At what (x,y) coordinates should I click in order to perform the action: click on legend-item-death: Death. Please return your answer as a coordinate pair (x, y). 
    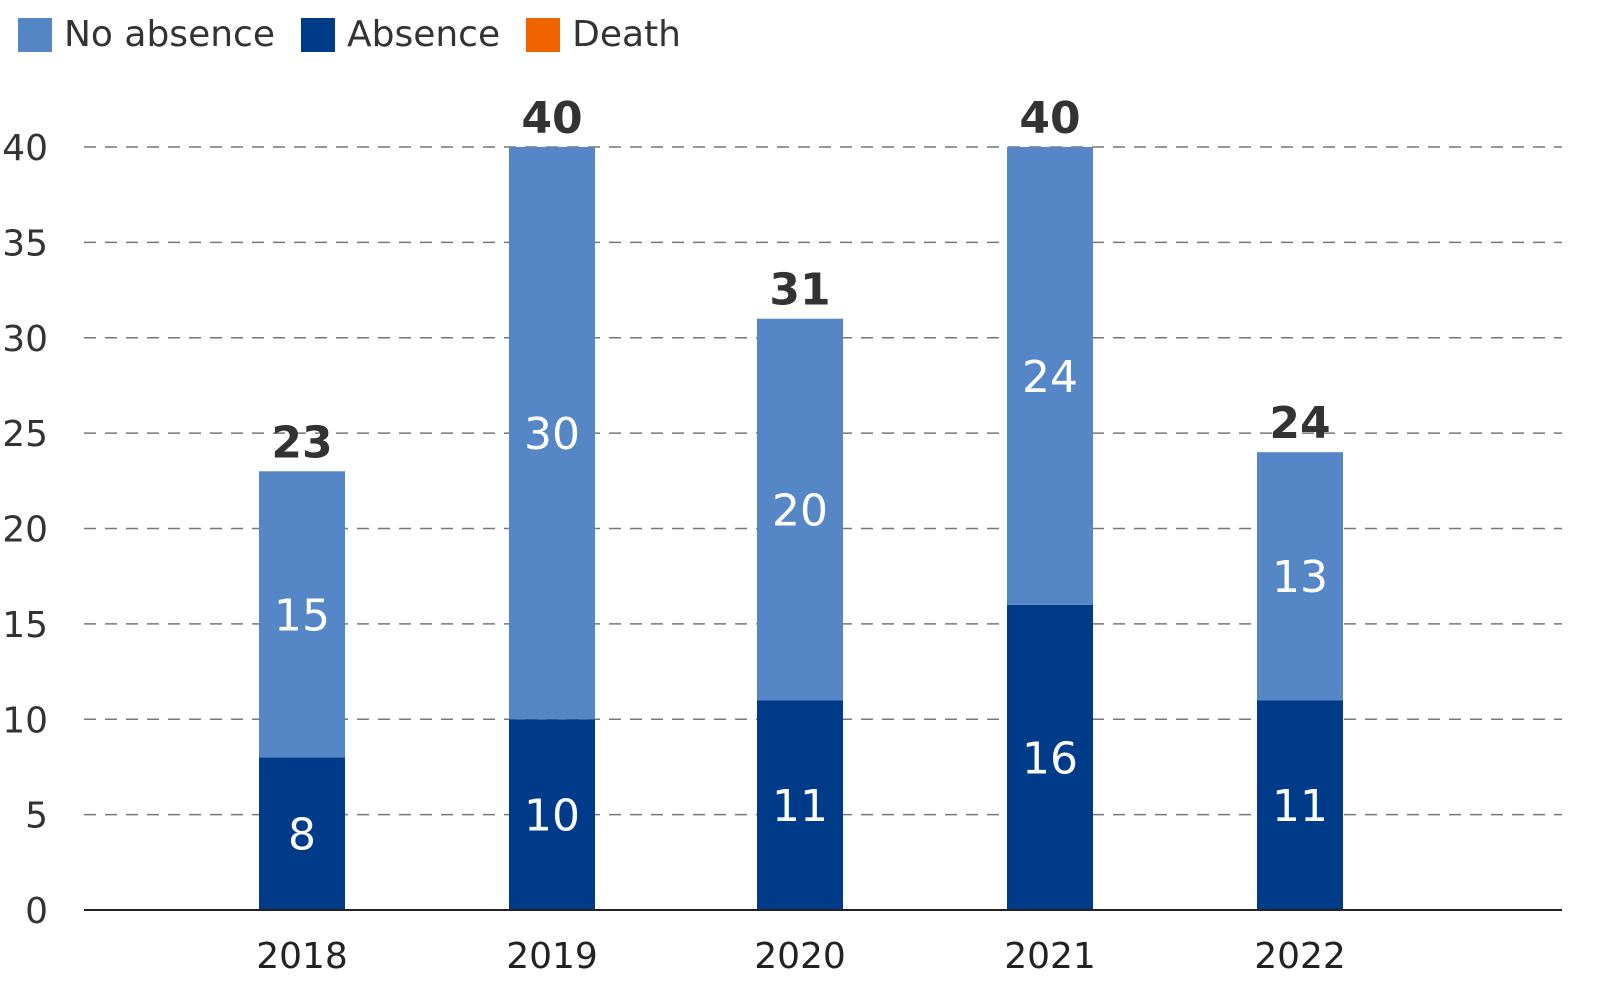
    Looking at the image, I should click on (603, 35).